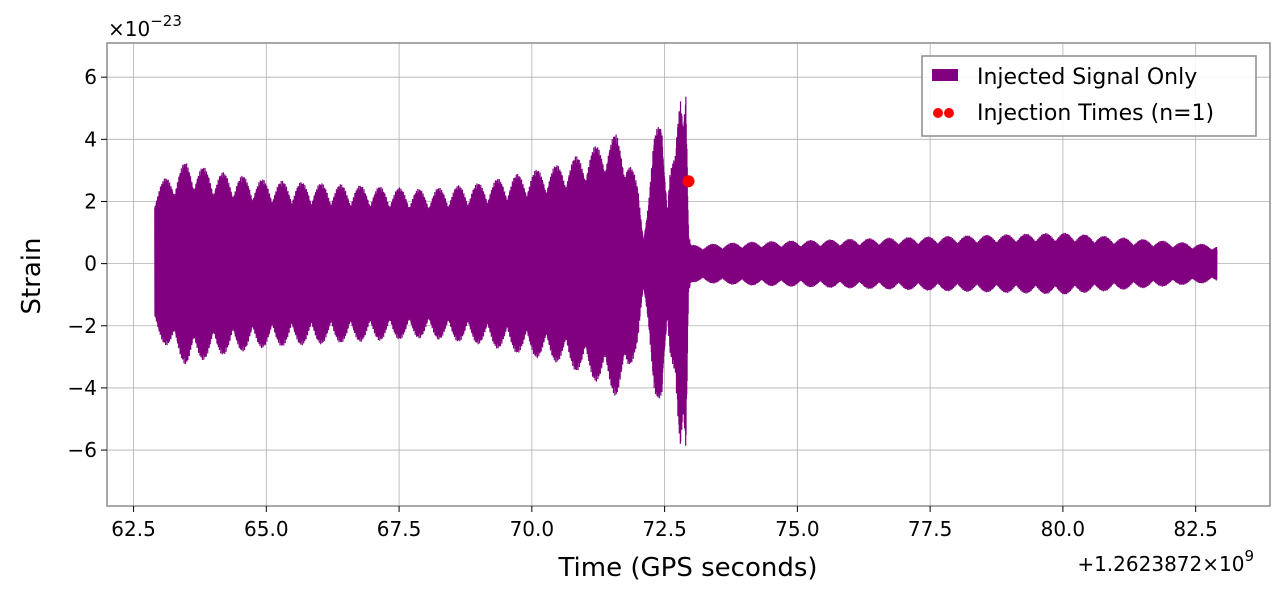 The height and width of the screenshot is (598, 1284). Describe the element at coordinates (266, 529) in the screenshot. I see `x-tick-label: 65.0` at that location.